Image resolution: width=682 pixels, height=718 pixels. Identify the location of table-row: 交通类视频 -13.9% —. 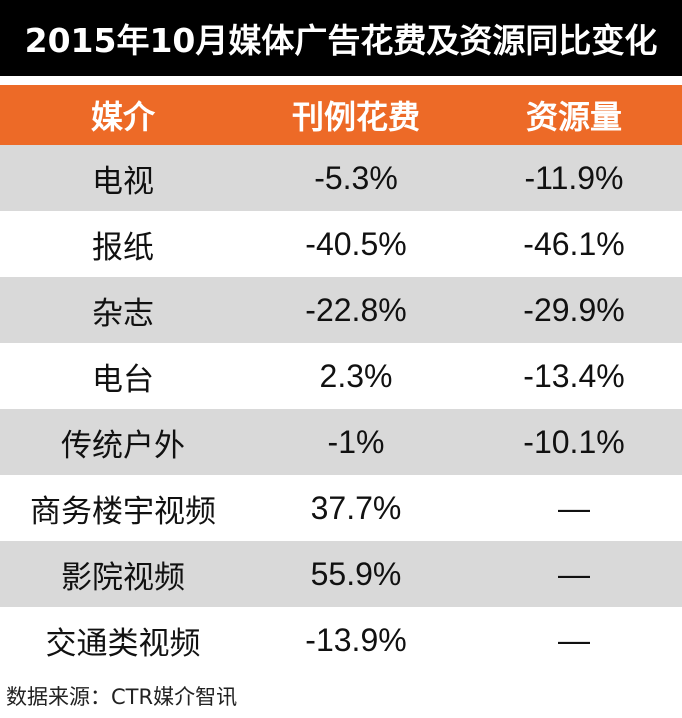
(341, 640).